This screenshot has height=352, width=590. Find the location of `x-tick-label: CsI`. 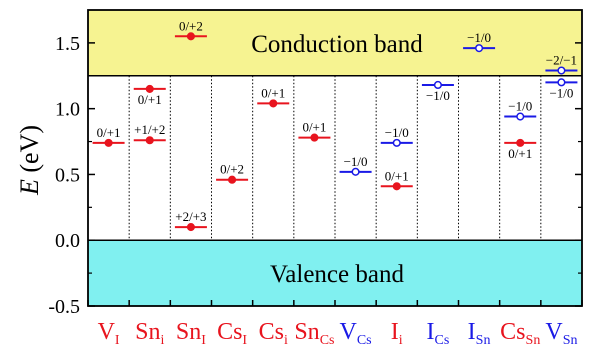

x-tick-label: CsI is located at coordinates (232, 333).